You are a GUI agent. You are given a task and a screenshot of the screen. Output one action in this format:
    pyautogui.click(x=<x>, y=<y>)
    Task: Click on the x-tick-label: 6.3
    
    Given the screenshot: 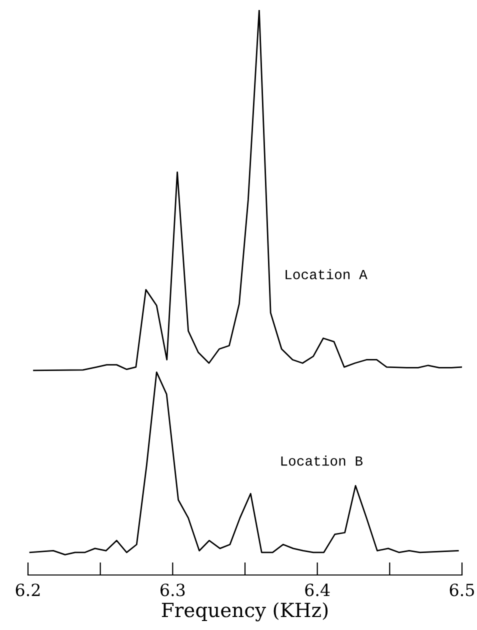 What is the action you would take?
    pyautogui.click(x=172, y=590)
    